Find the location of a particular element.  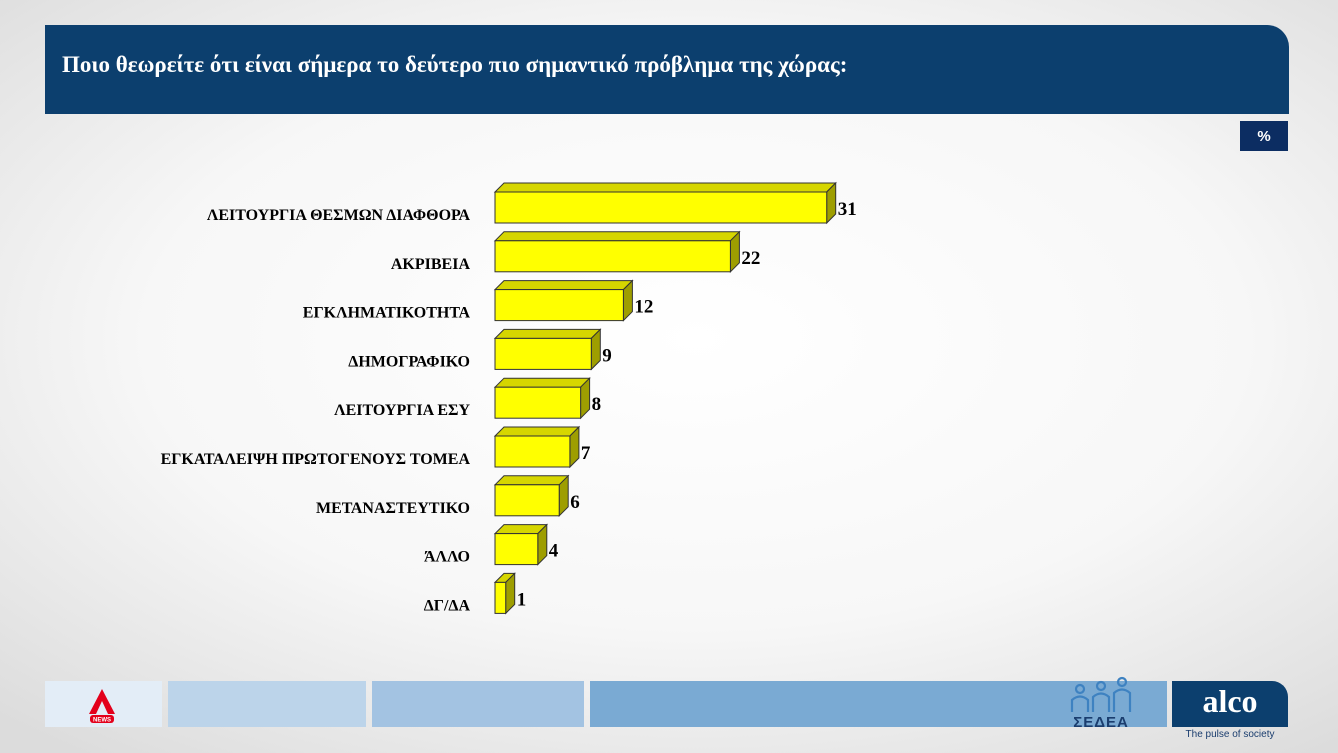

data-label: 9 is located at coordinates (607, 355).